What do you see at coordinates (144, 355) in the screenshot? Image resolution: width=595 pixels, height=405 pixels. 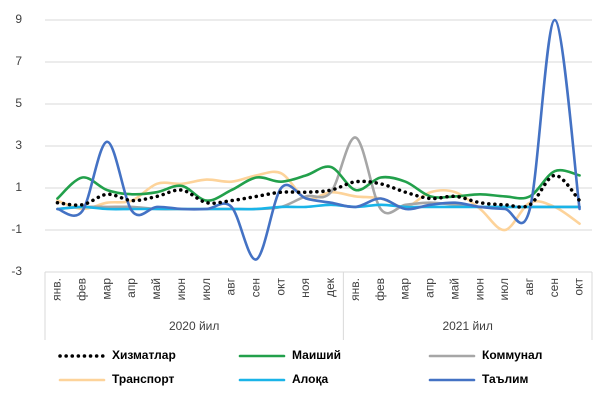 I see `legend-label: Хизматлар` at bounding box center [144, 355].